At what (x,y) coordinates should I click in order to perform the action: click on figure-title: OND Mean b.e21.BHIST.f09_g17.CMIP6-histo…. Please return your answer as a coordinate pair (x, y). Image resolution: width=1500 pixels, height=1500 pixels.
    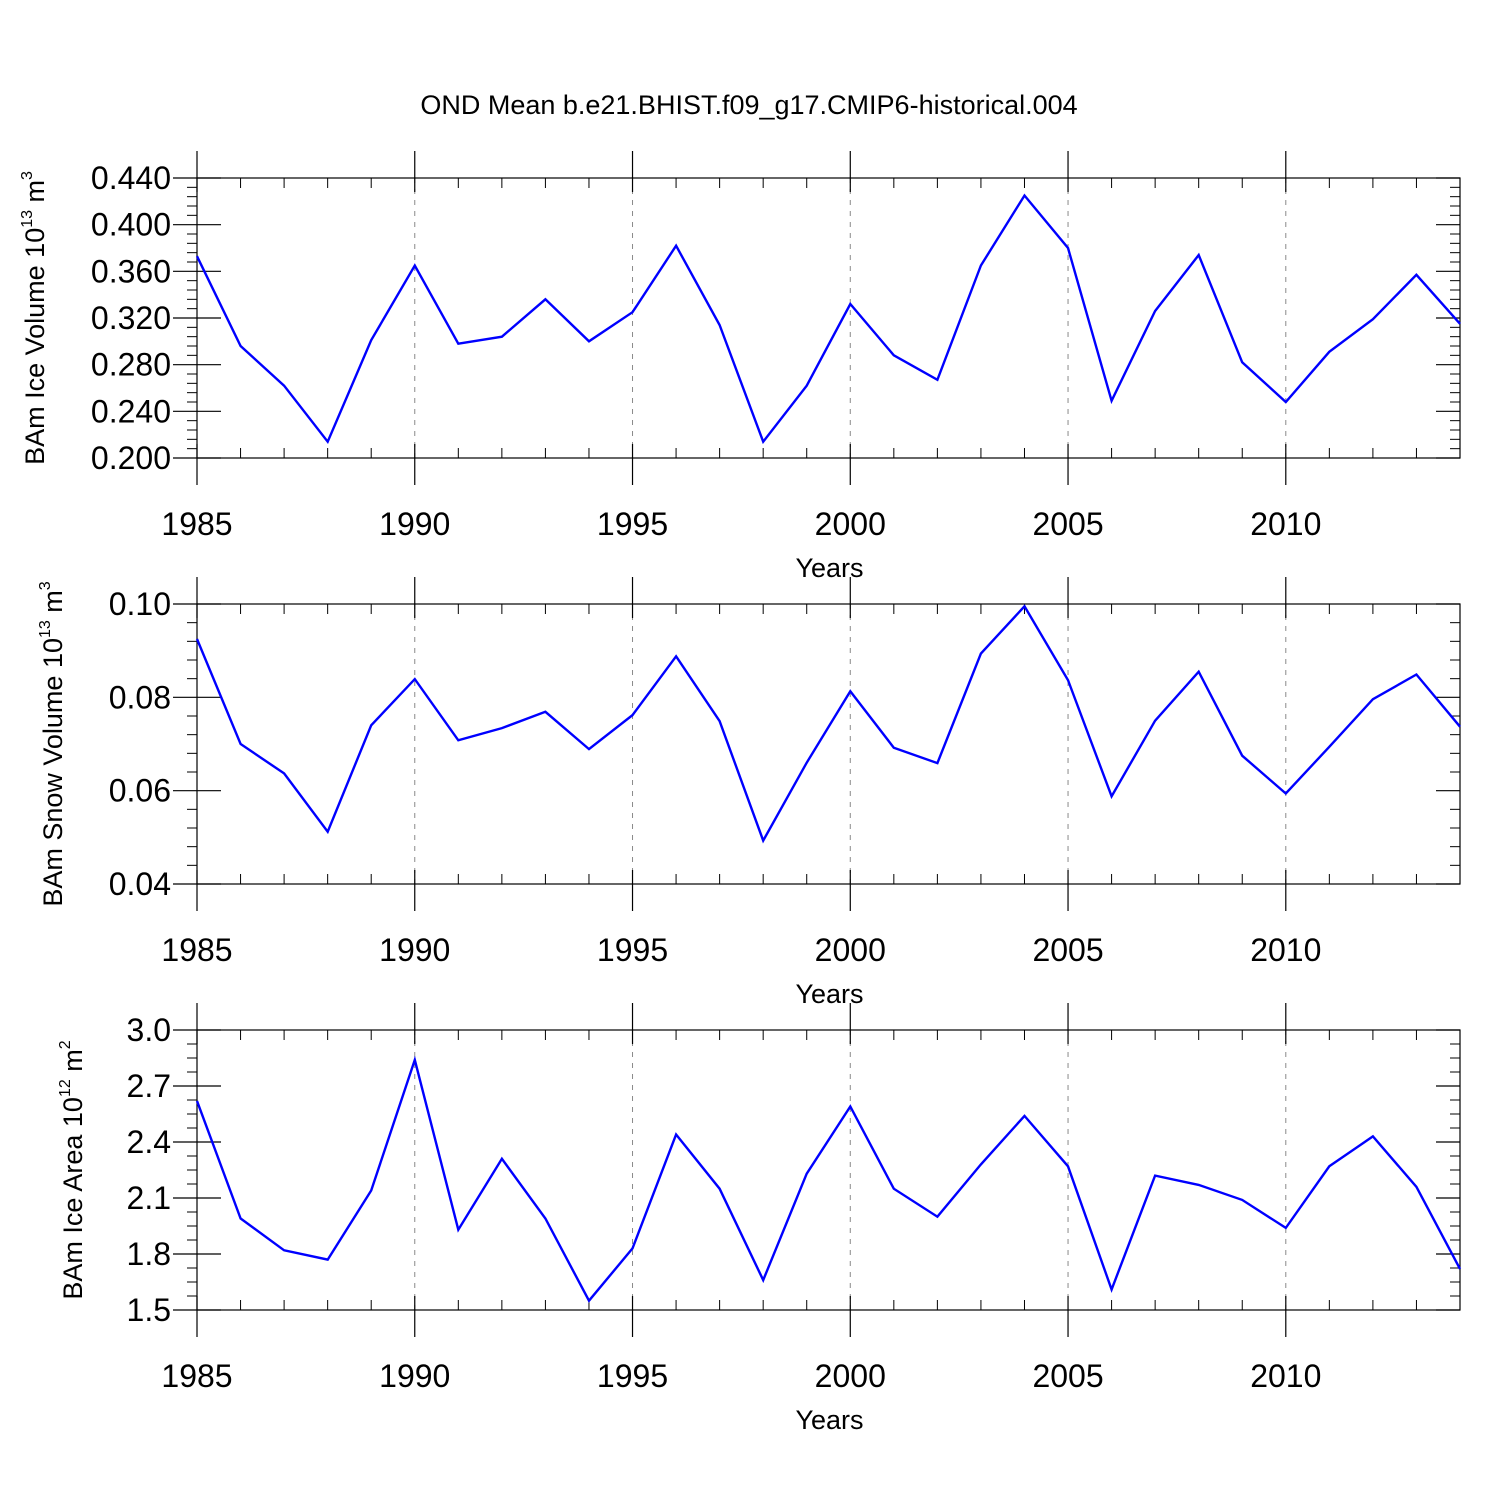
    Looking at the image, I should click on (748, 105).